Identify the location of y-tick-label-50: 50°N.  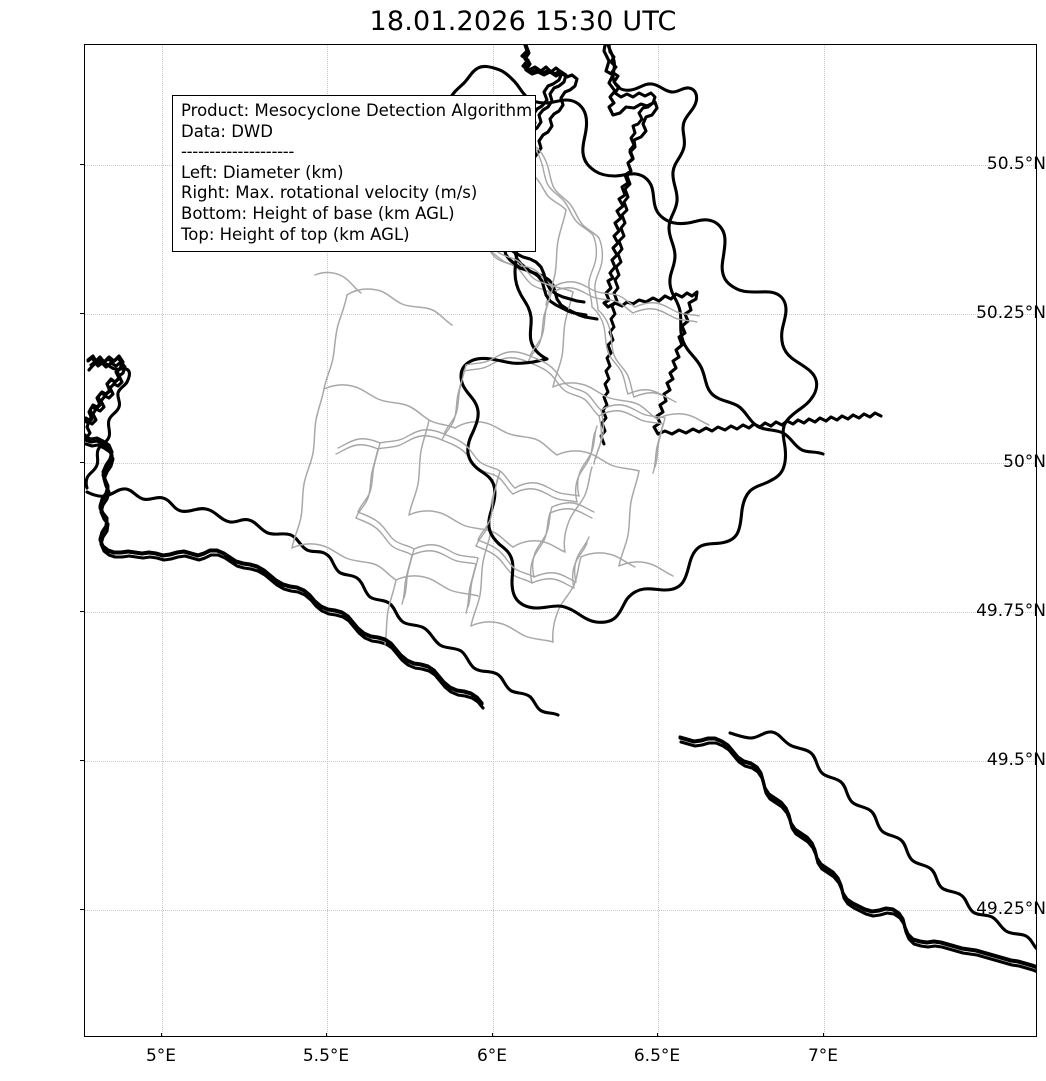
(1024, 462).